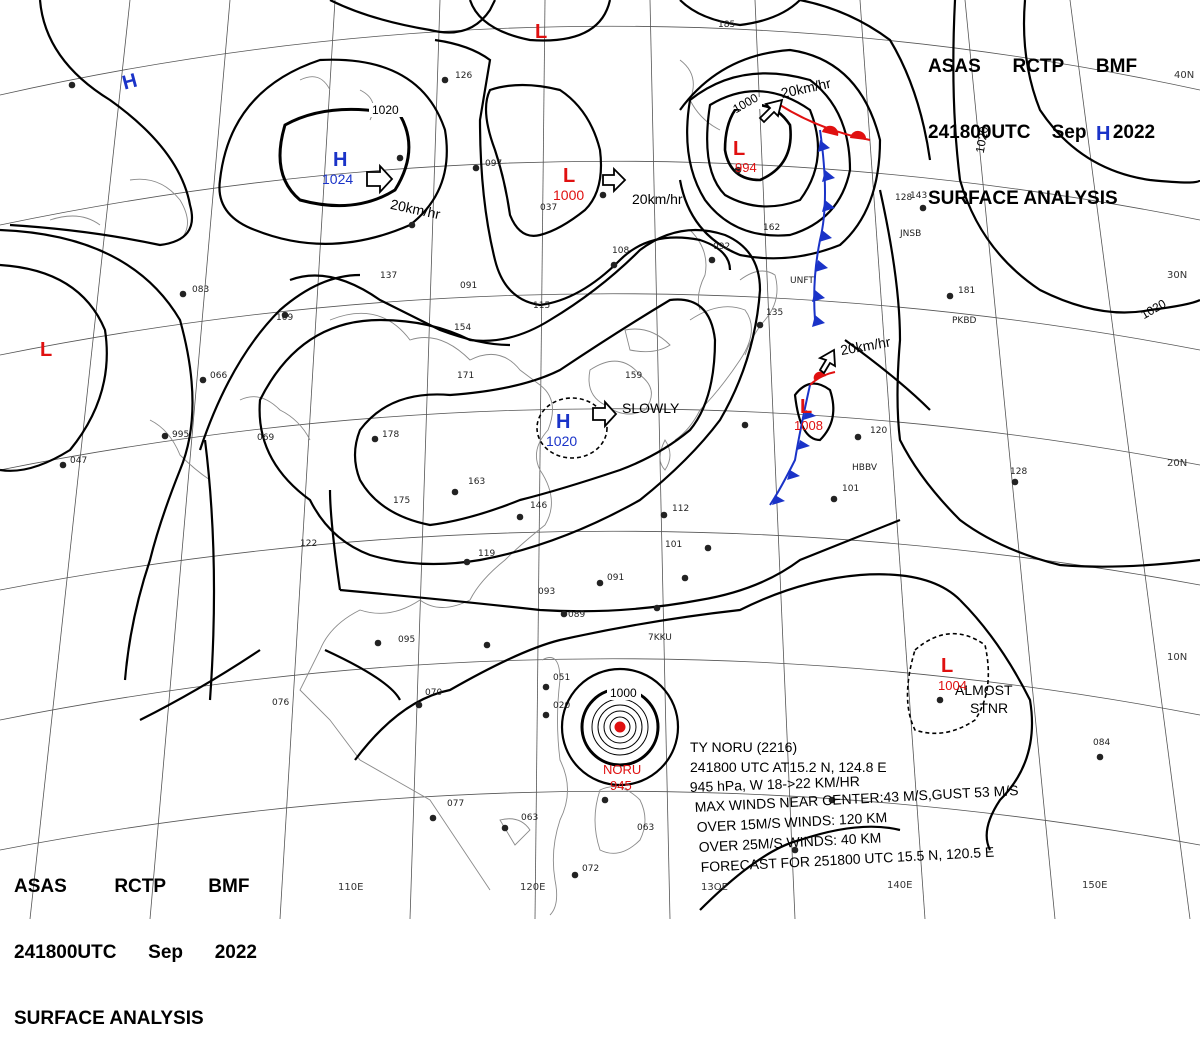 Image resolution: width=1200 pixels, height=1052 pixels. What do you see at coordinates (622, 769) in the screenshot?
I see `typhoon-name: NORU` at bounding box center [622, 769].